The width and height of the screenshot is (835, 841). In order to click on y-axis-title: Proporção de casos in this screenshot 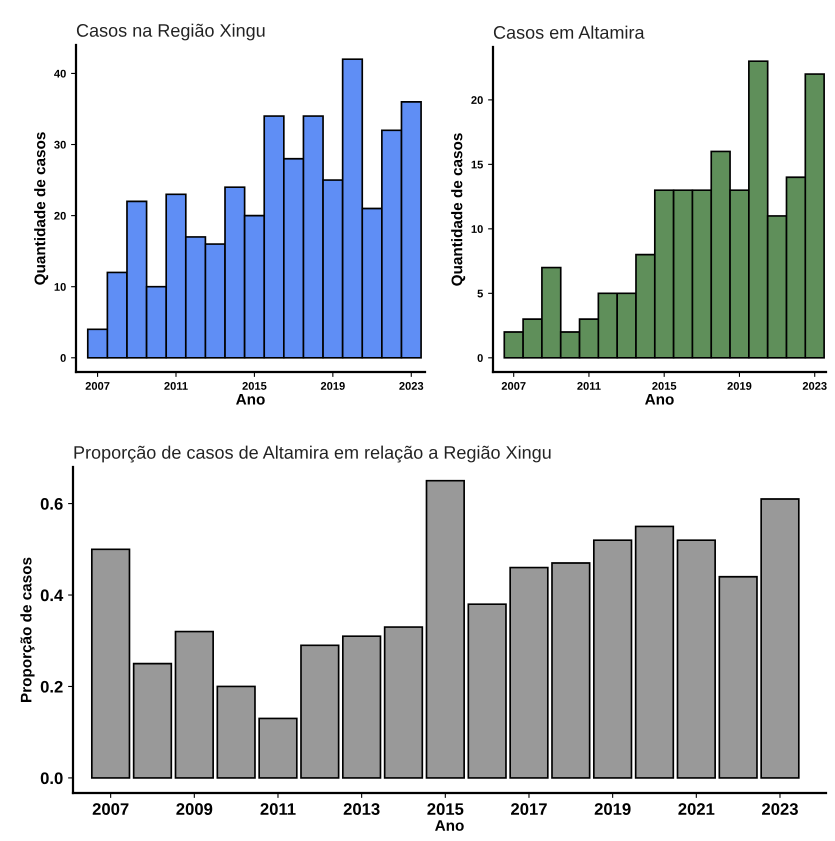, I will do `click(27, 630)`.